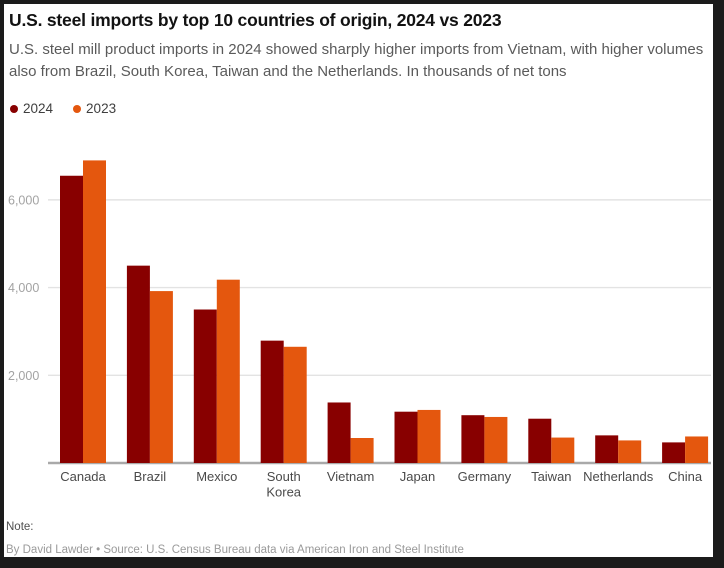  Describe the element at coordinates (630, 451) in the screenshot. I see `bar-netherlands-2023` at that location.